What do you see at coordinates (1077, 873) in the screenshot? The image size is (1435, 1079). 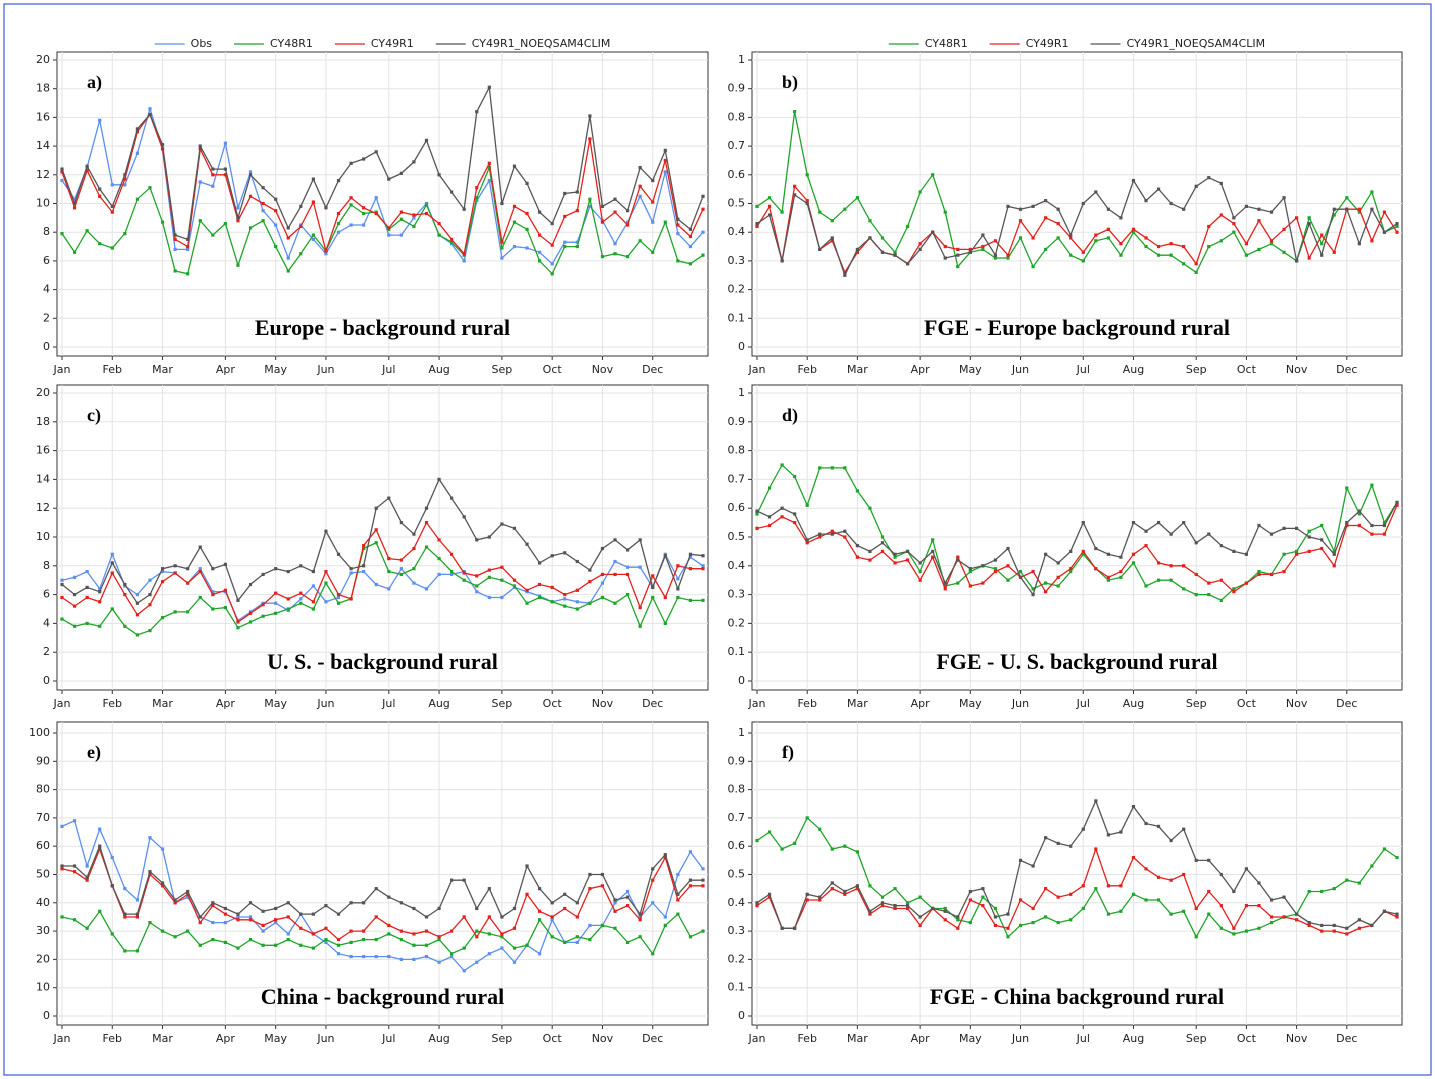 I see `plot-area` at bounding box center [1077, 873].